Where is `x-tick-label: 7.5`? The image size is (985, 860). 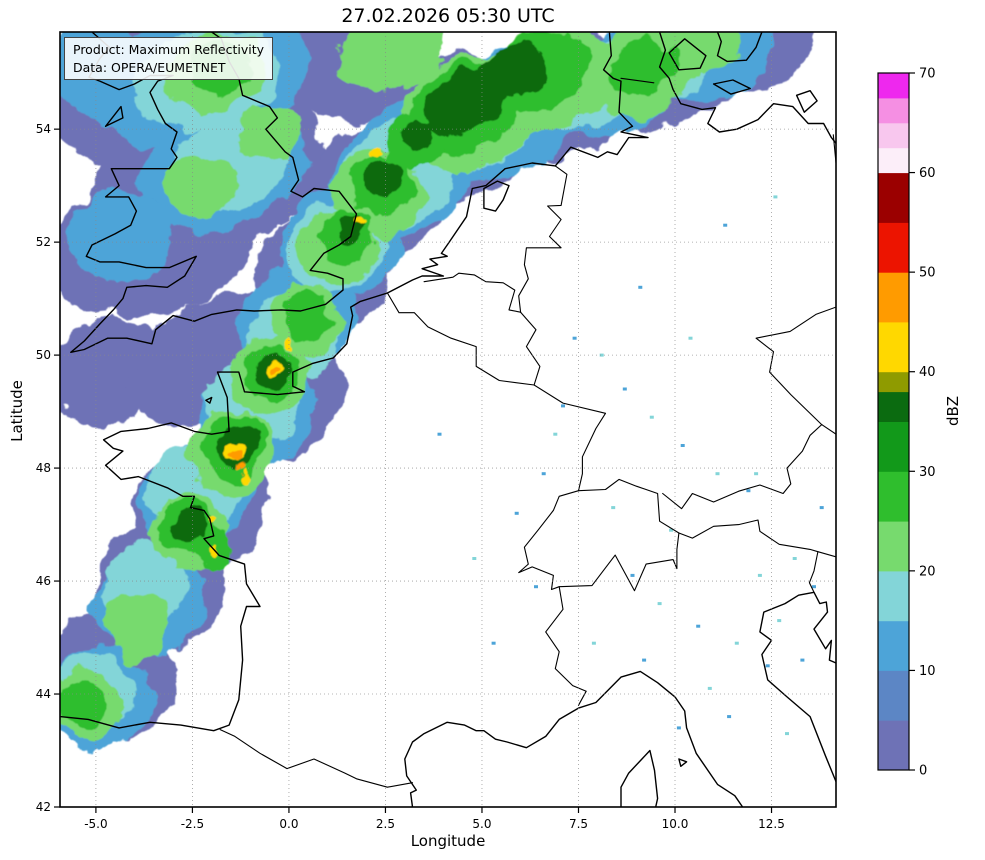
x-tick-label: 7.5 is located at coordinates (578, 824).